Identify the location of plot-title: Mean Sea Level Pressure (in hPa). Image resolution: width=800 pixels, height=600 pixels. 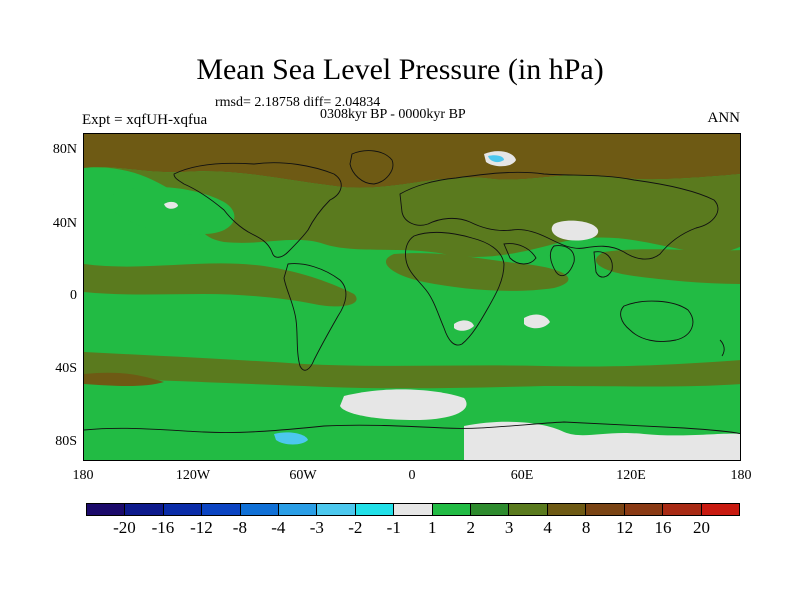
(400, 69).